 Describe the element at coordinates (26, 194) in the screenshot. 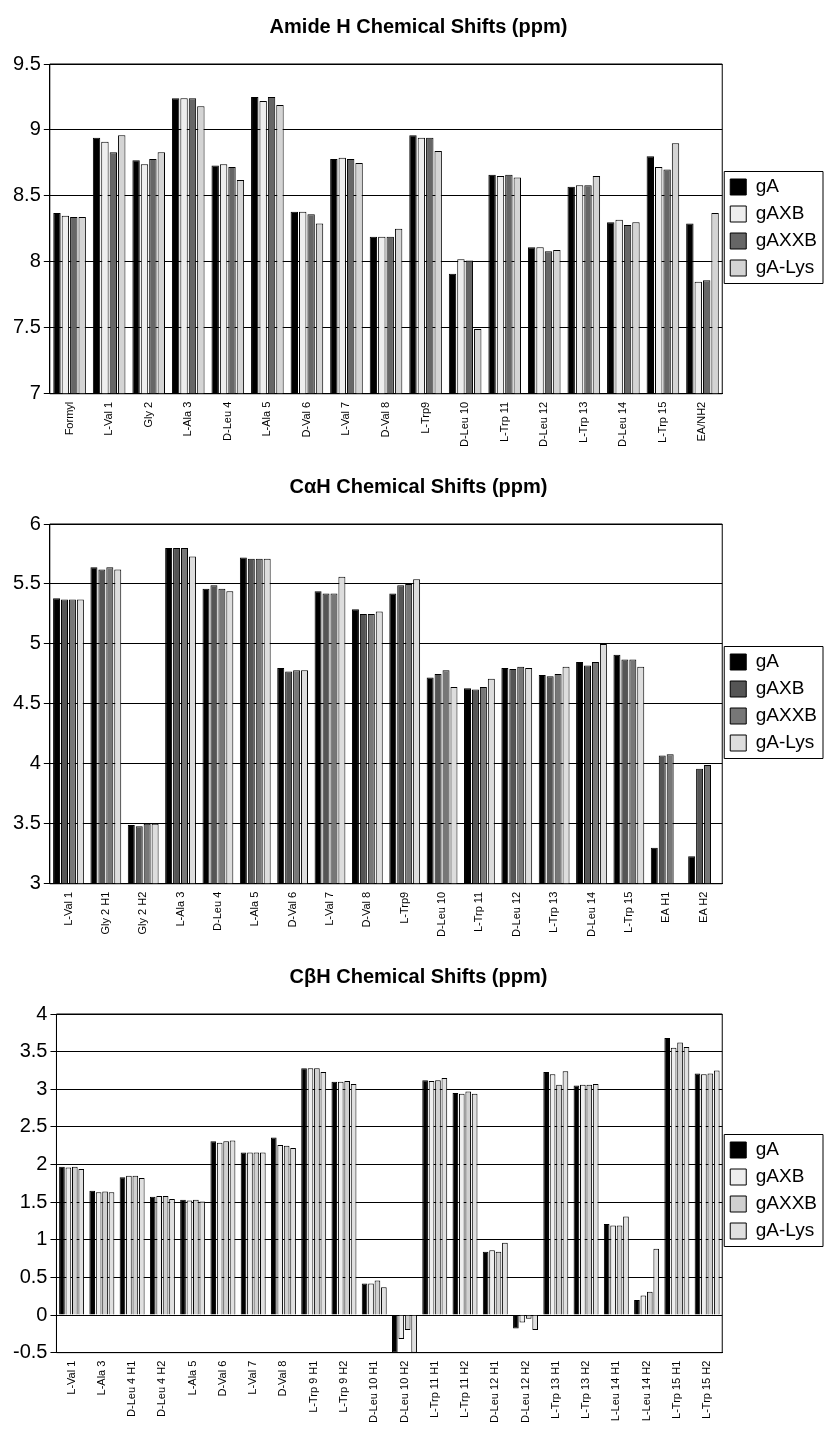

I see `y-tick-label: 8.5` at that location.